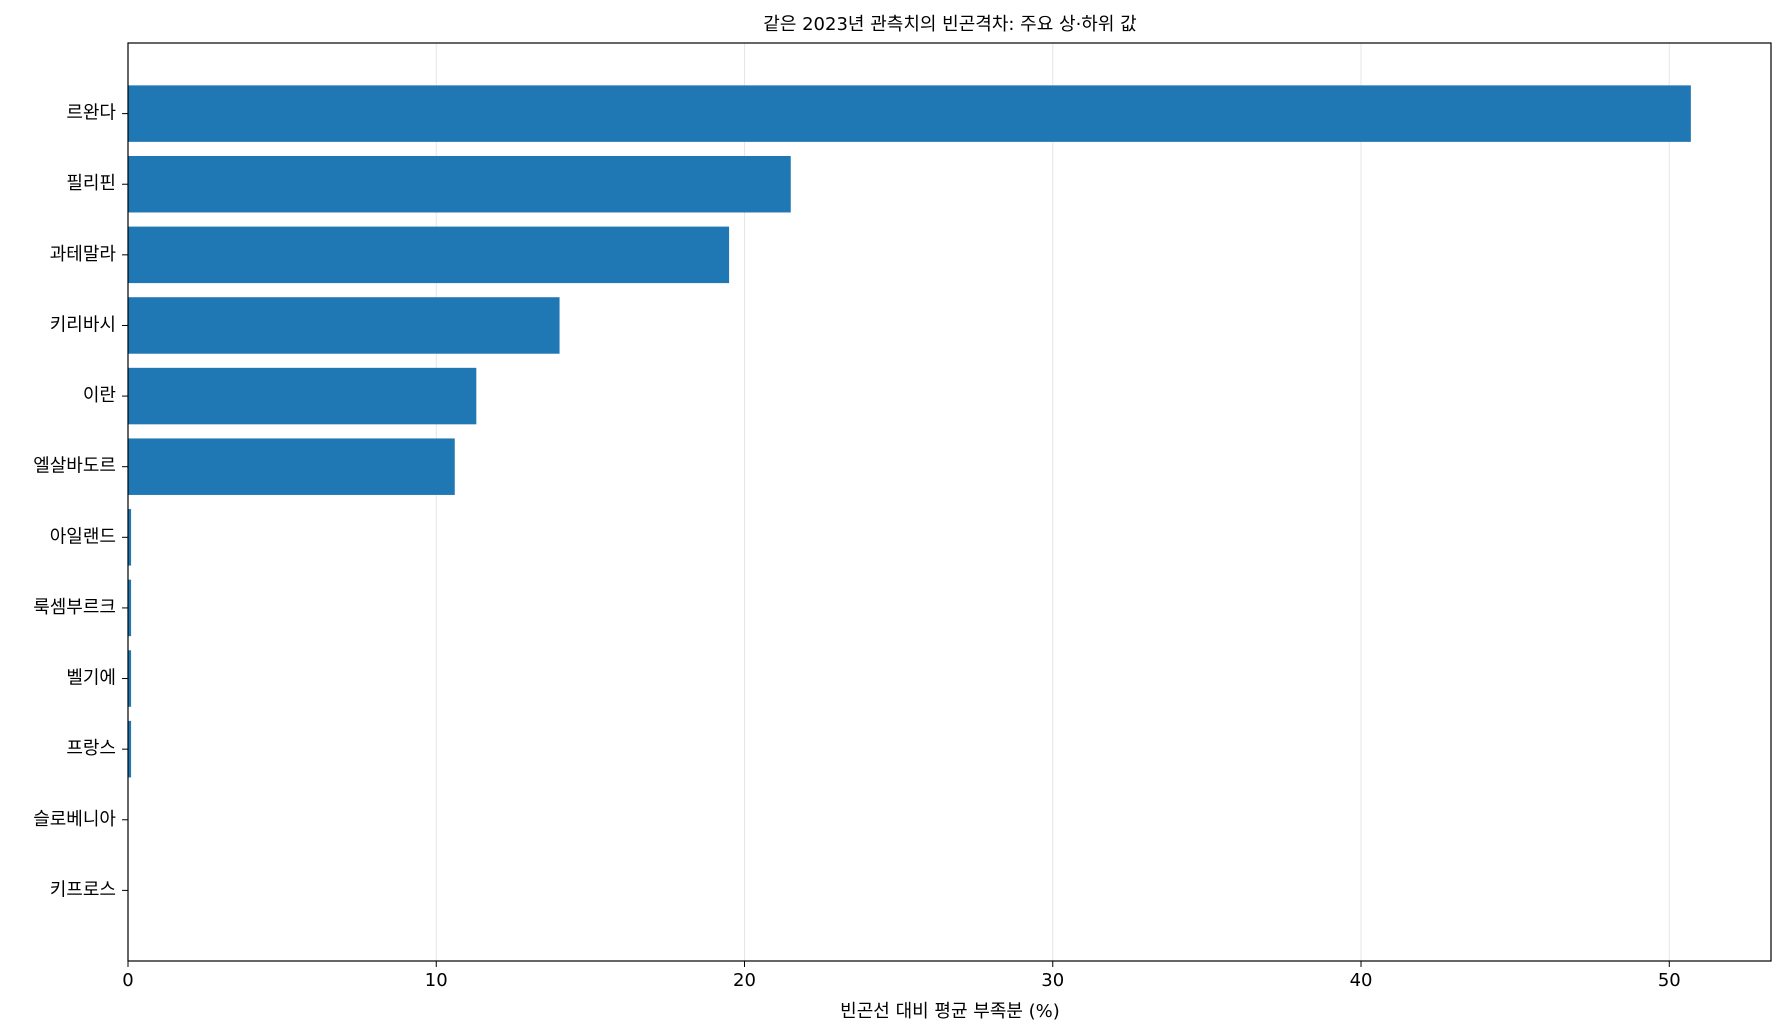  Describe the element at coordinates (1361, 980) in the screenshot. I see `x-tick-label: 40` at that location.